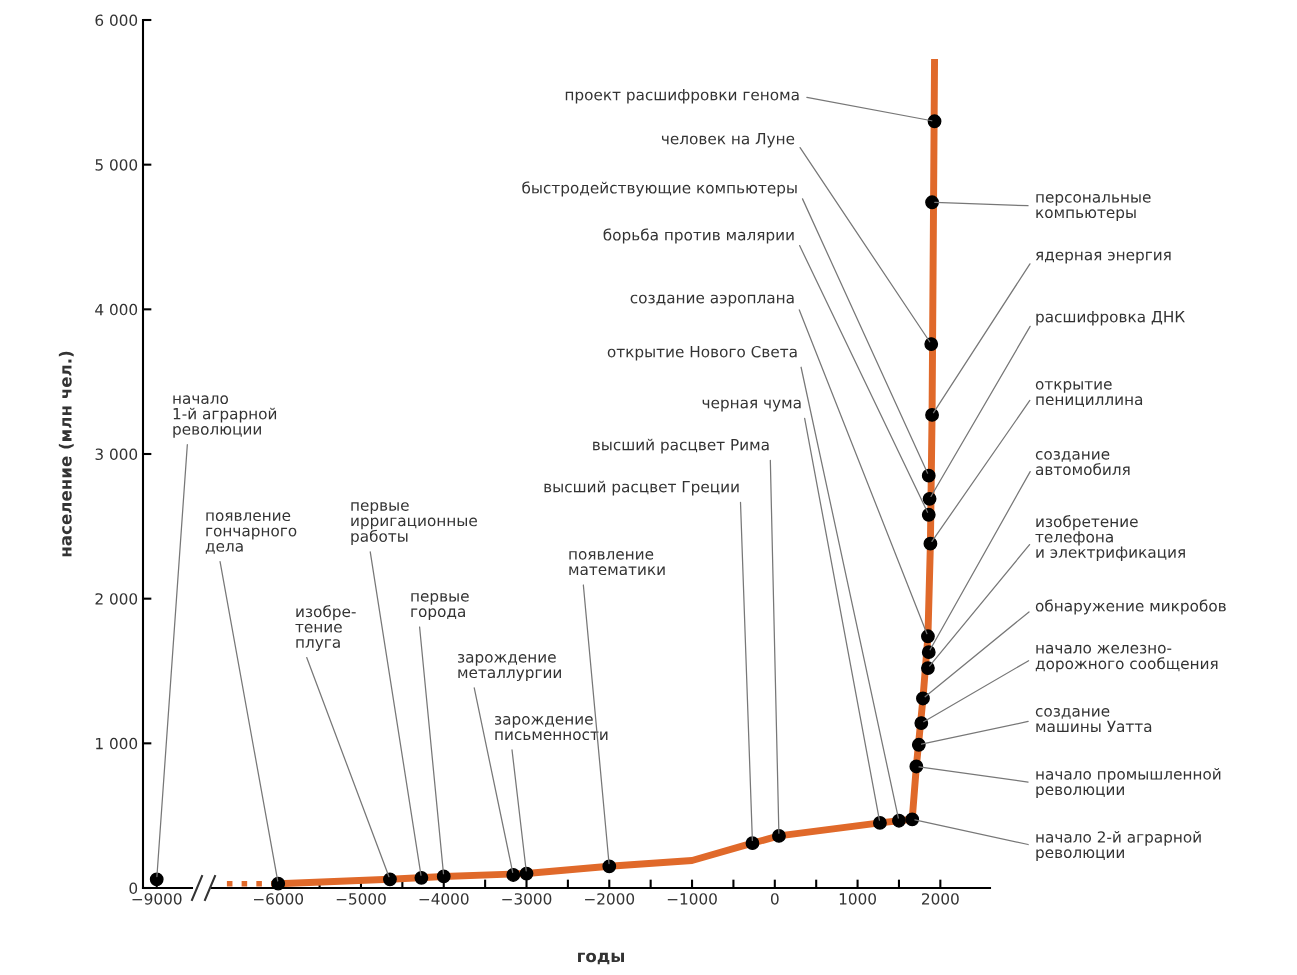  I want to click on annotation: быстродействующие компьютеры, so click(659, 189).